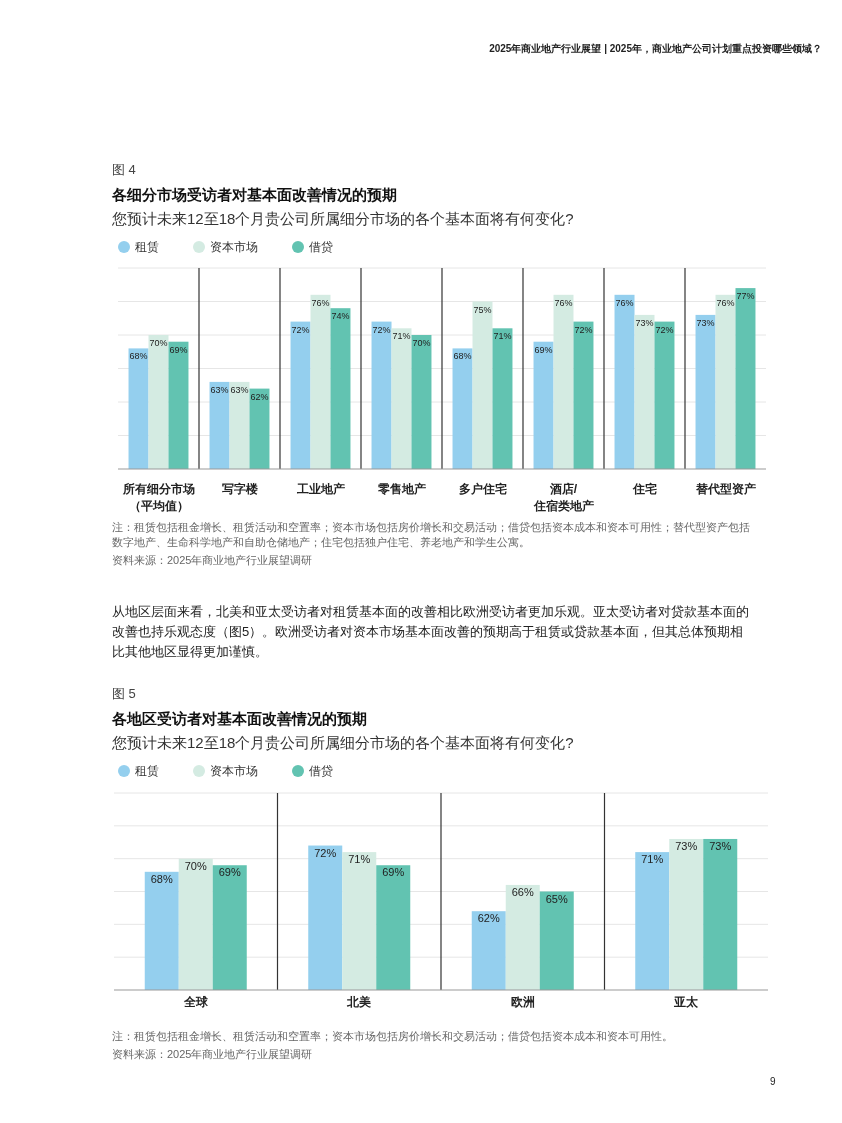 This screenshot has width=842, height=1123. What do you see at coordinates (392, 1036) in the screenshot?
I see `annotation: 注：租赁包括租金增长、租赁活动和空置率；资本市场包括房价增长和交易活动；借贷包括资本成本和资本可用性。` at bounding box center [392, 1036].